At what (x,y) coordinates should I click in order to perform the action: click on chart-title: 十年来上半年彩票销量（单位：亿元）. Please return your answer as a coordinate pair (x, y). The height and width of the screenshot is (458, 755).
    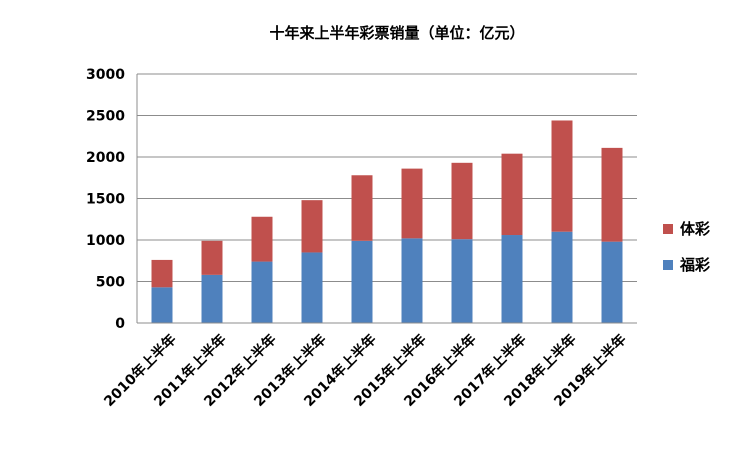
    Looking at the image, I should click on (396, 33).